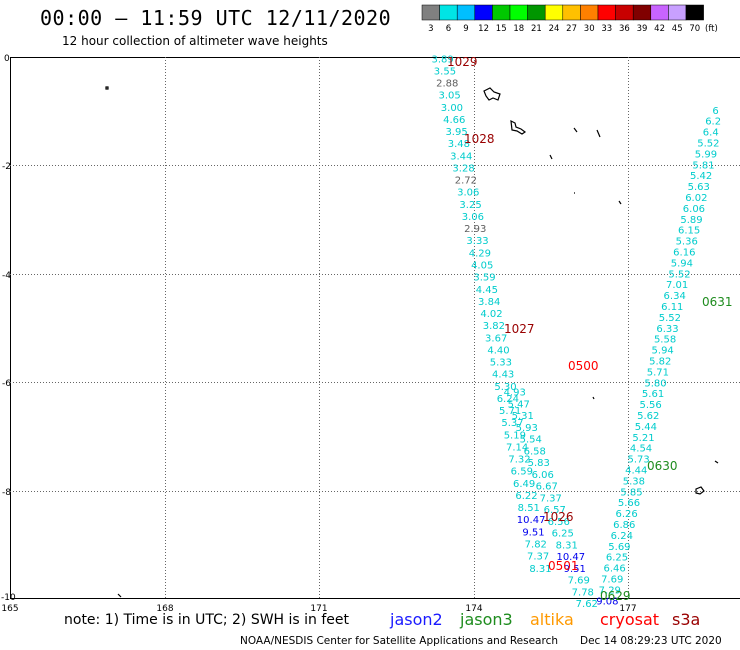 This screenshot has height=650, width=740. Describe the element at coordinates (512, 423) in the screenshot. I see `wave-height-value: 5.37` at that location.